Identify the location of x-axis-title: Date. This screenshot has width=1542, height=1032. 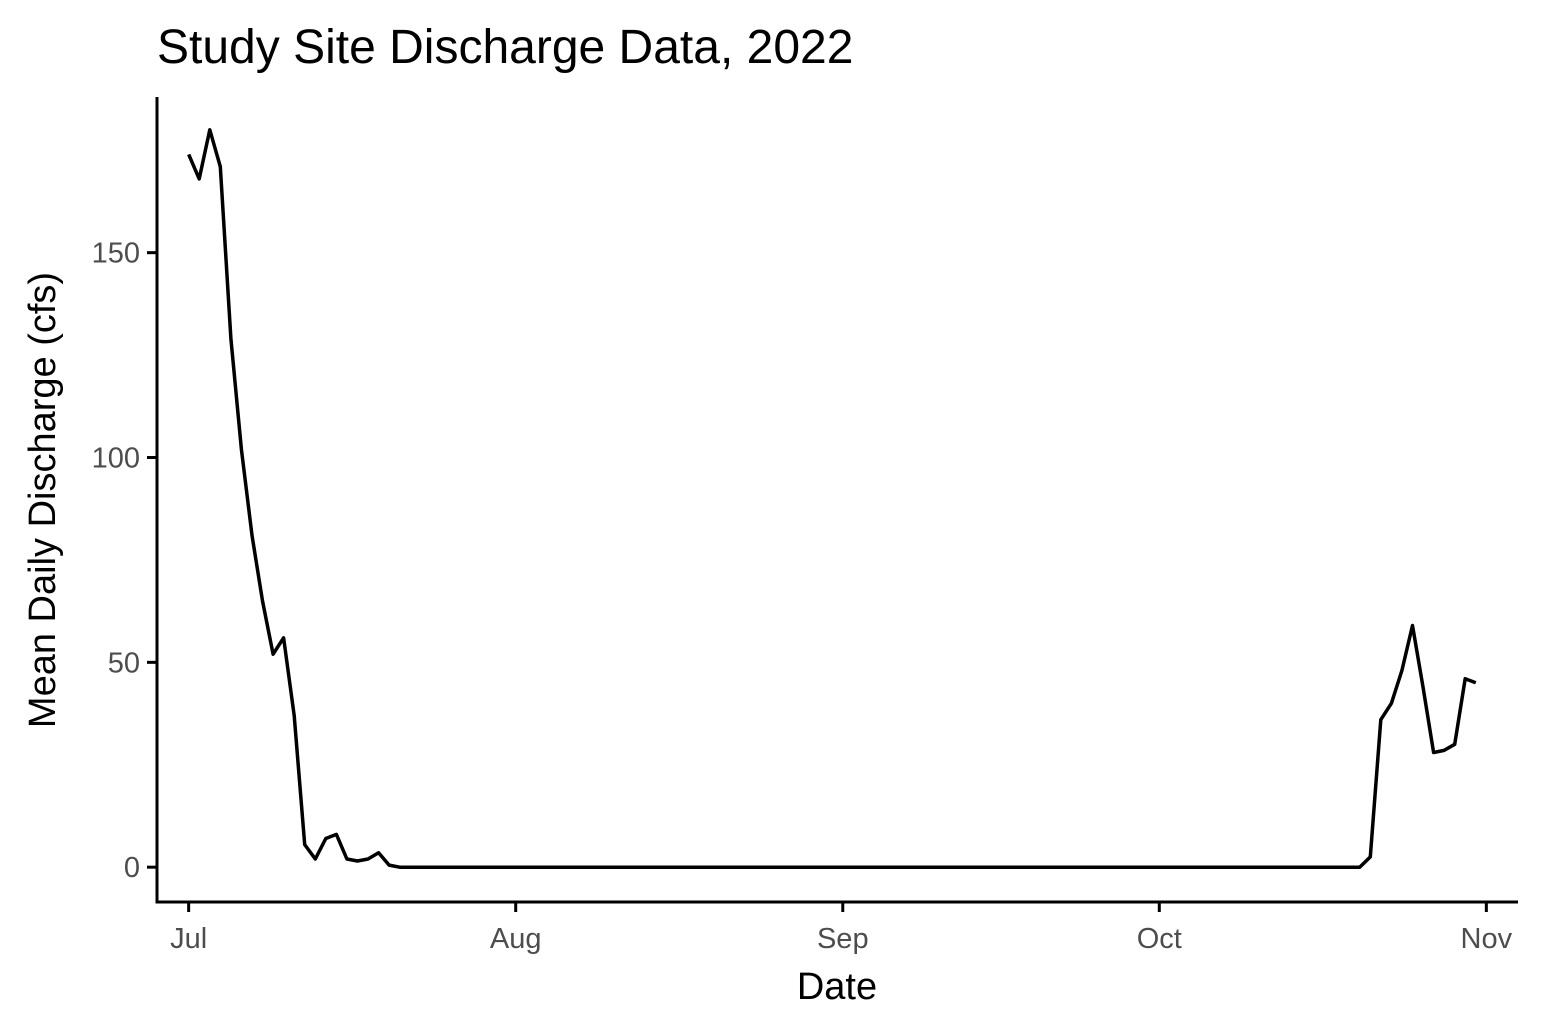
(837, 987).